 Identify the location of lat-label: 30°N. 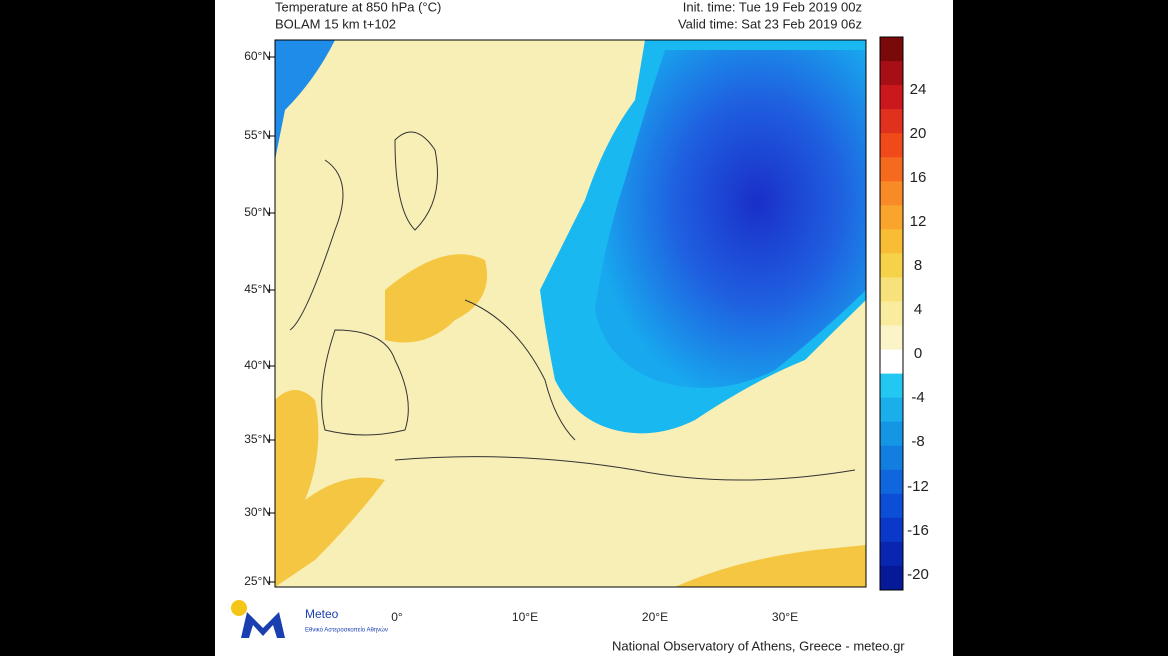
(257, 512).